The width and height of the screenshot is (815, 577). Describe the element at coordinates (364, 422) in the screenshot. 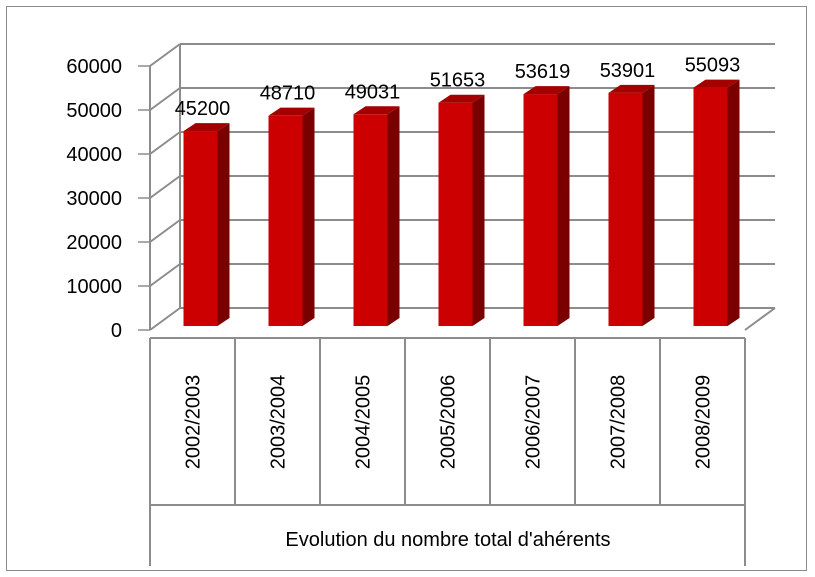

I see `x-tick-label: 2004/2005` at that location.